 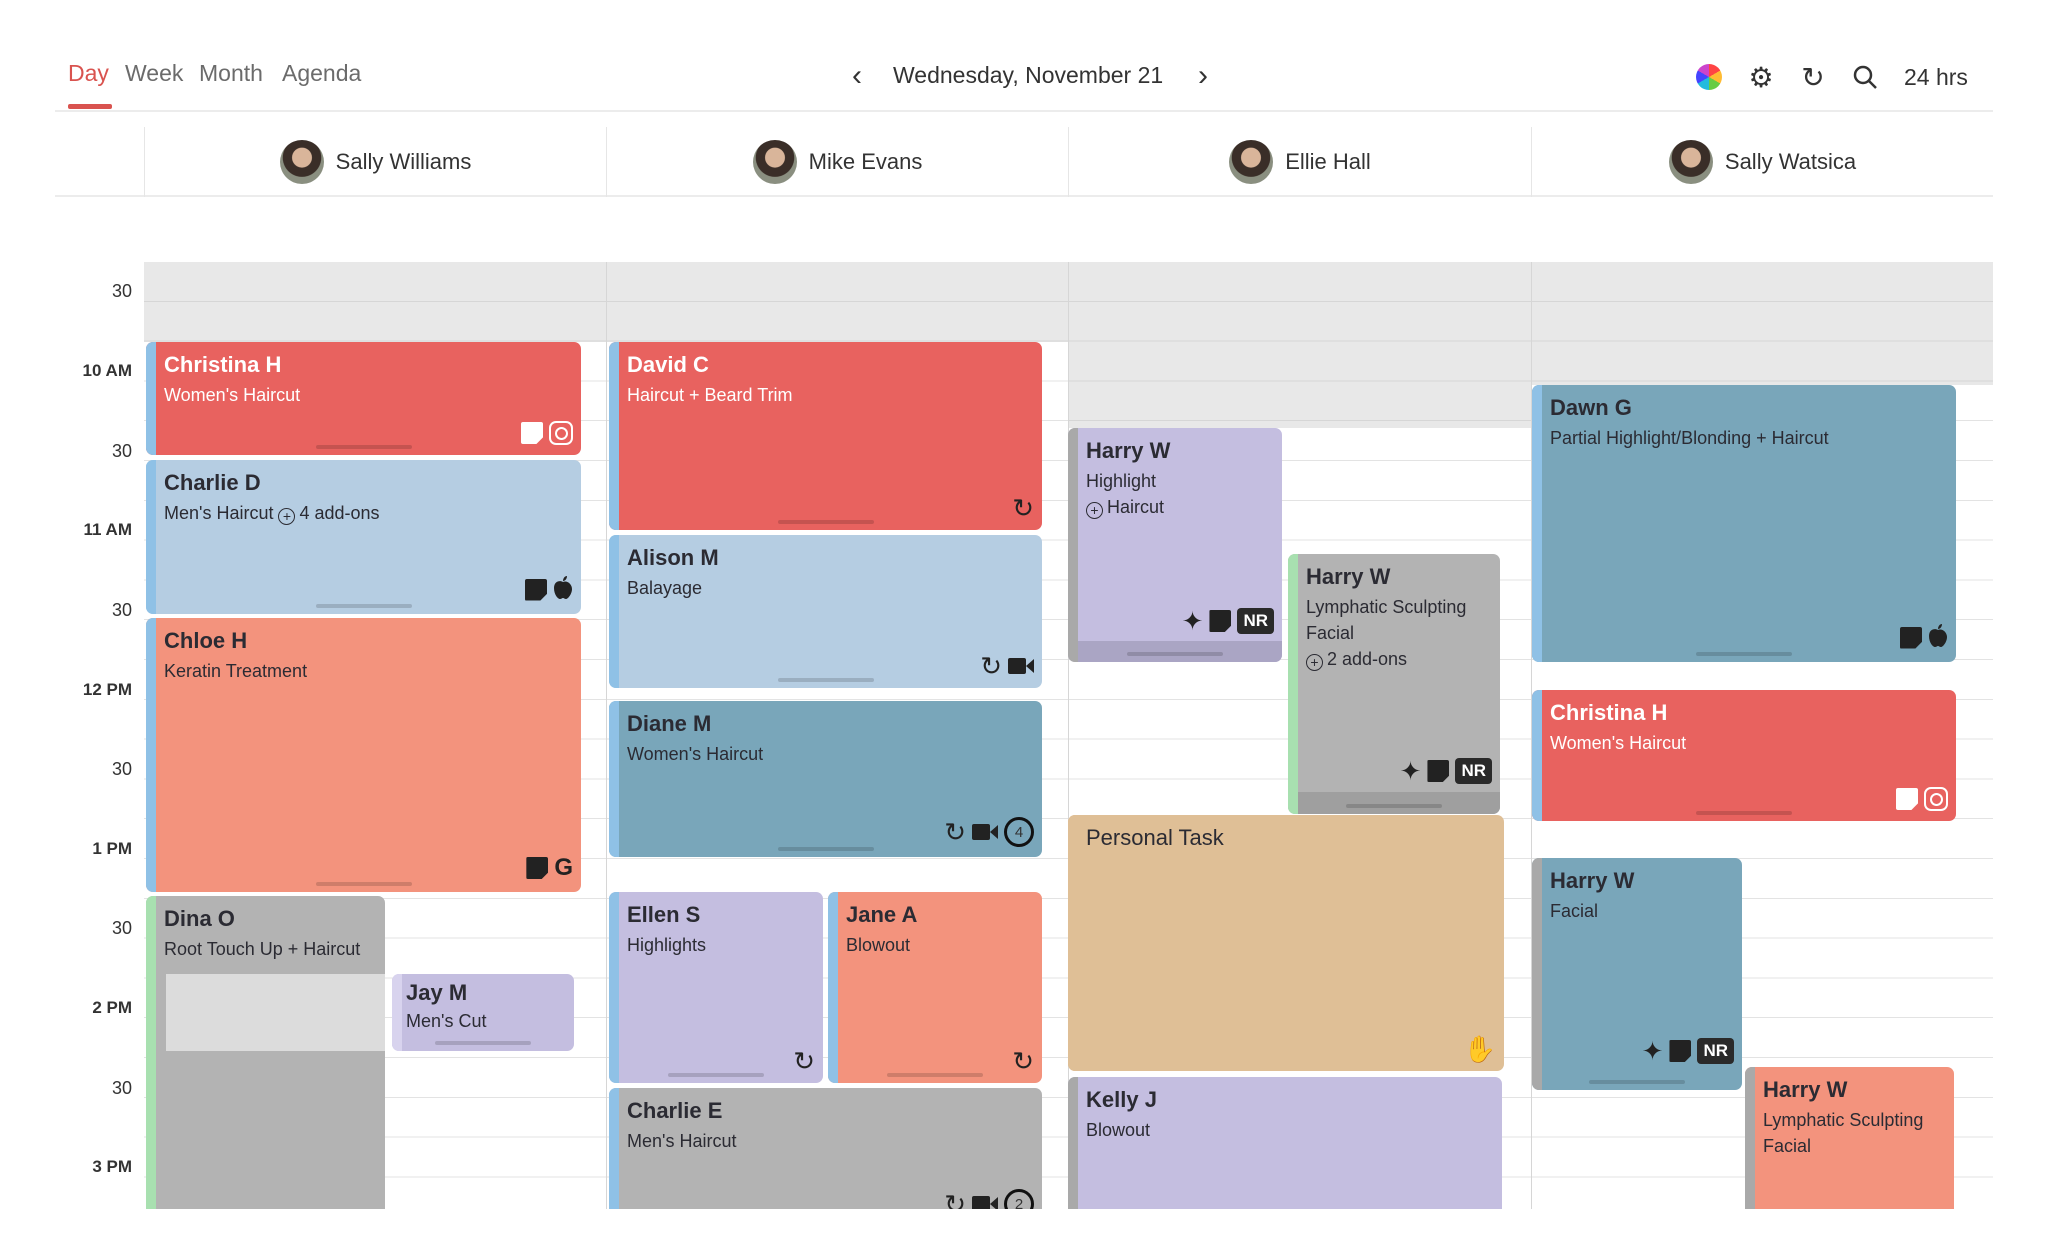 What do you see at coordinates (549, 868) in the screenshot?
I see `appointment-icons: G` at bounding box center [549, 868].